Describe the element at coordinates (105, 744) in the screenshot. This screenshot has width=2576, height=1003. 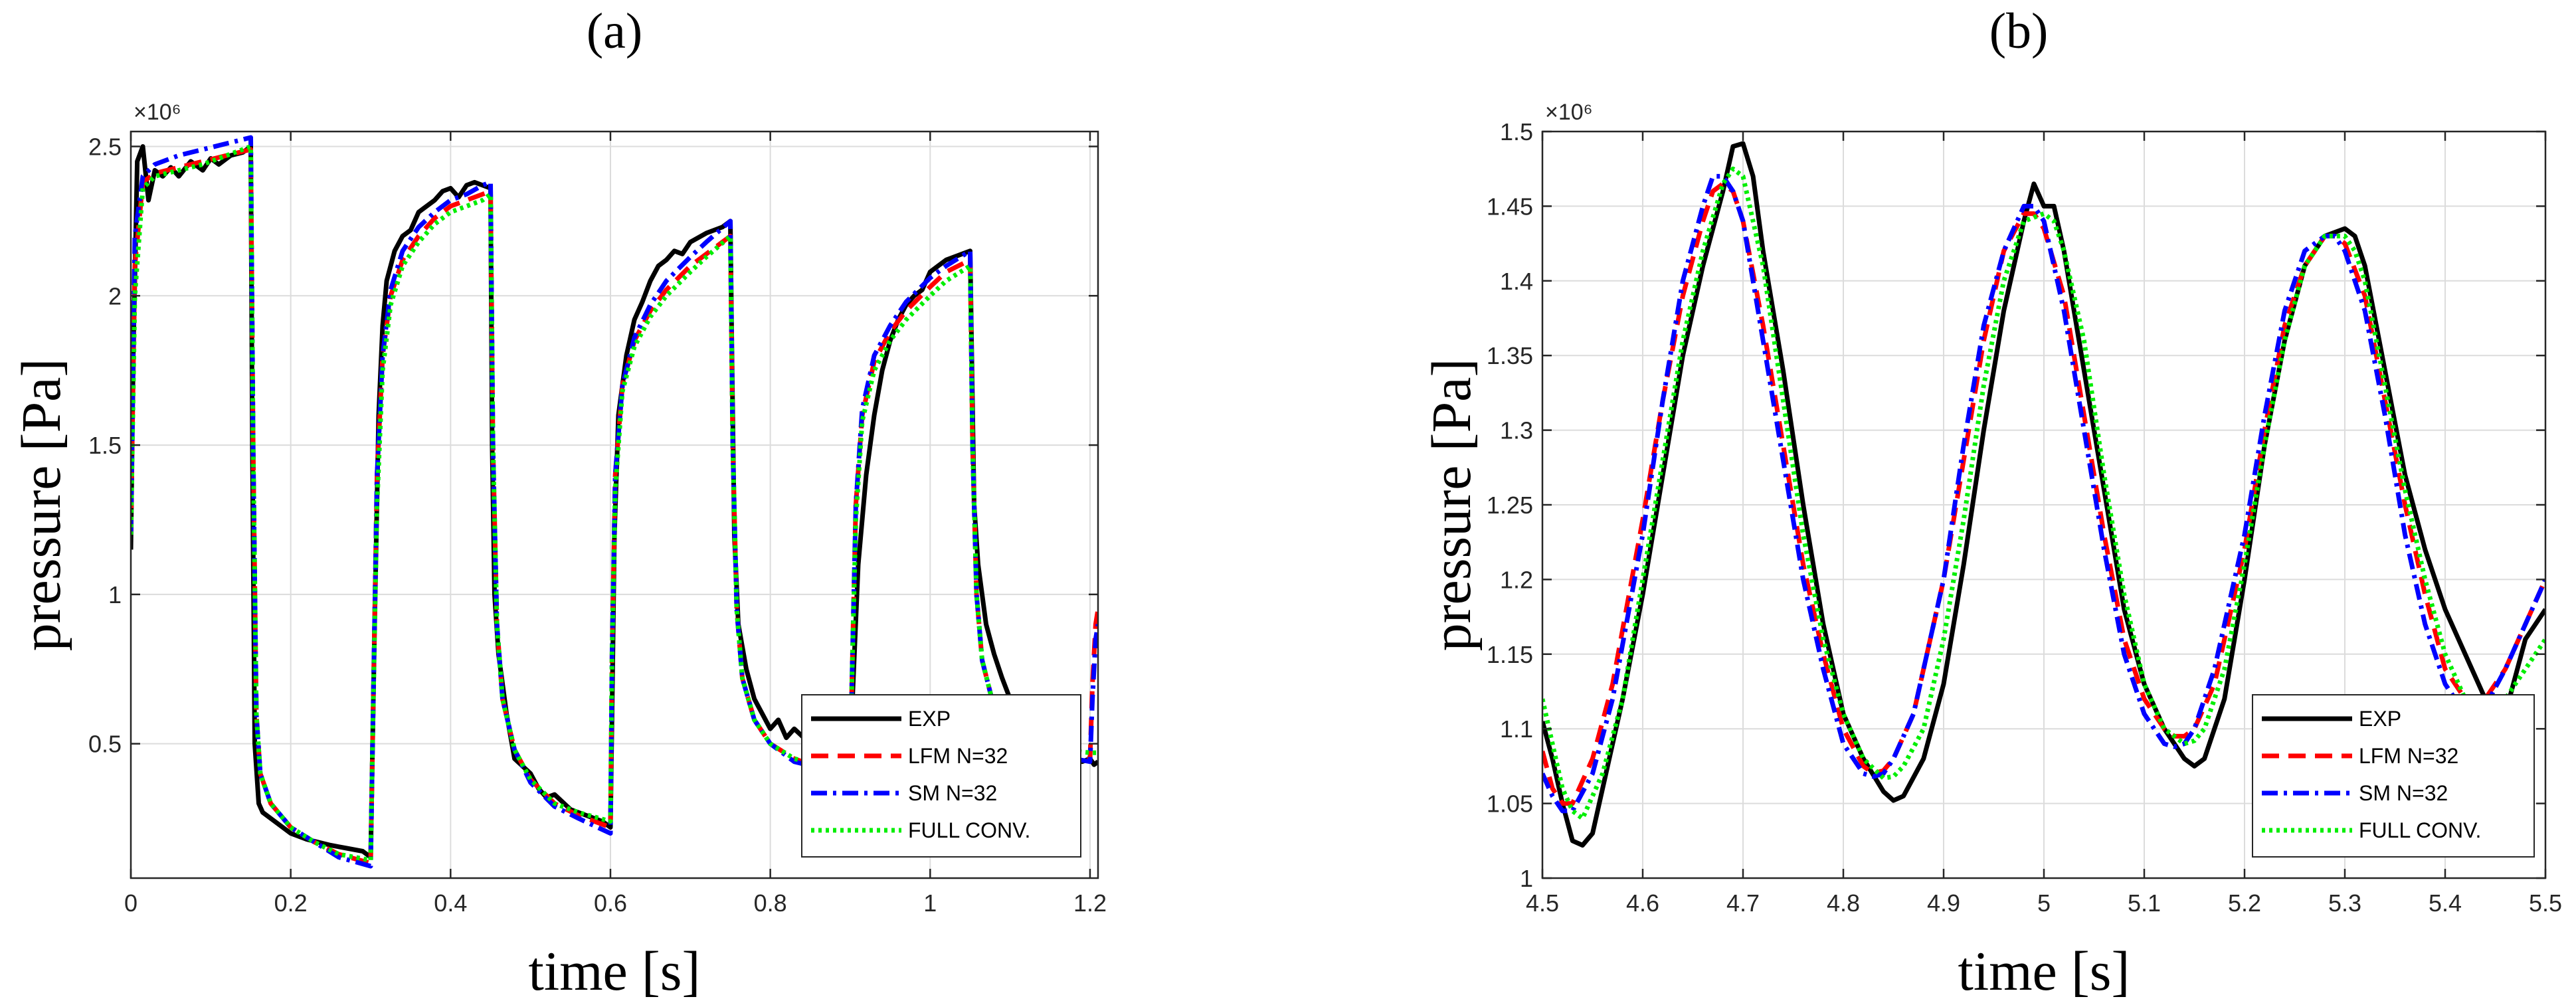
I see `y-tick-label: 0.5` at that location.